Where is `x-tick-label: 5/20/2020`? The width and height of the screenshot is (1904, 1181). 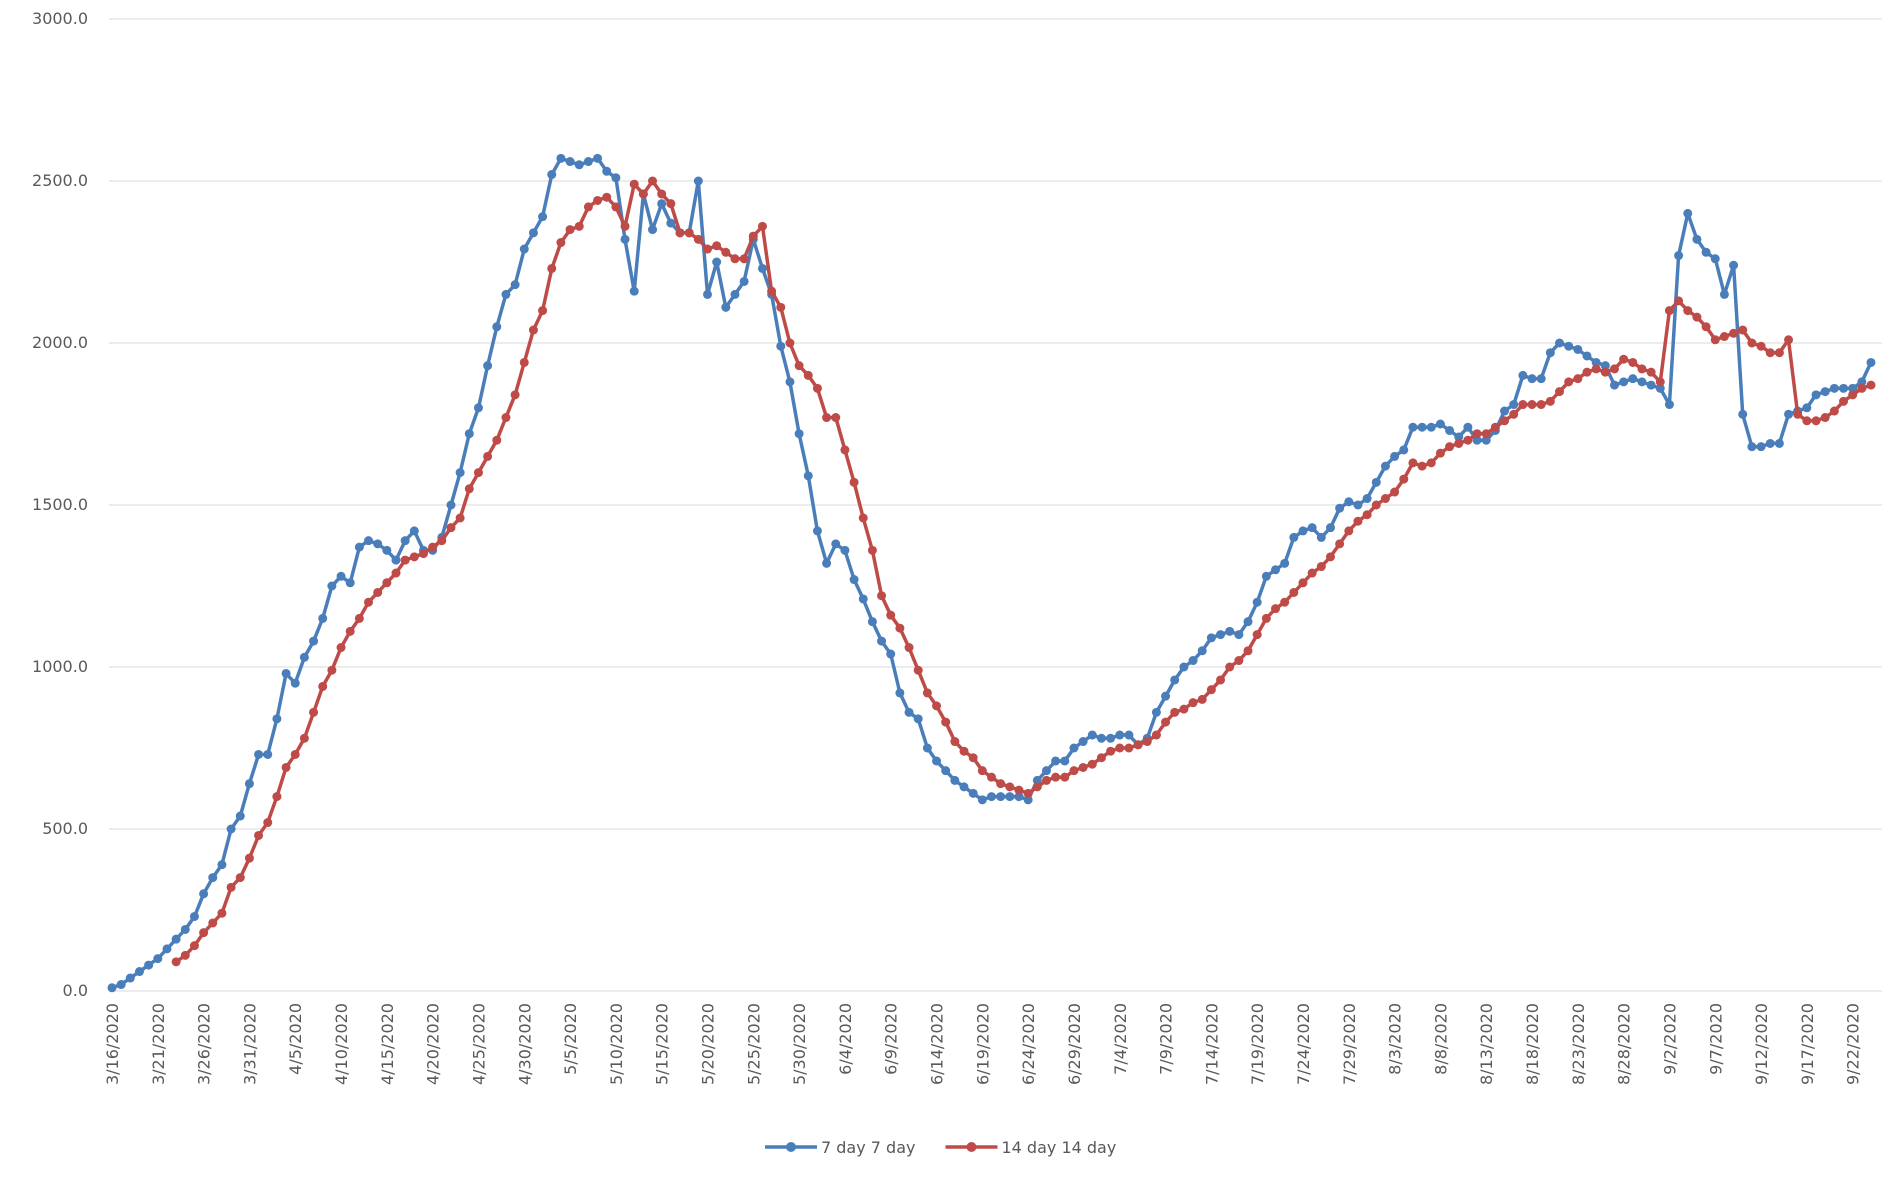
x-tick-label: 5/20/2020 is located at coordinates (707, 1044).